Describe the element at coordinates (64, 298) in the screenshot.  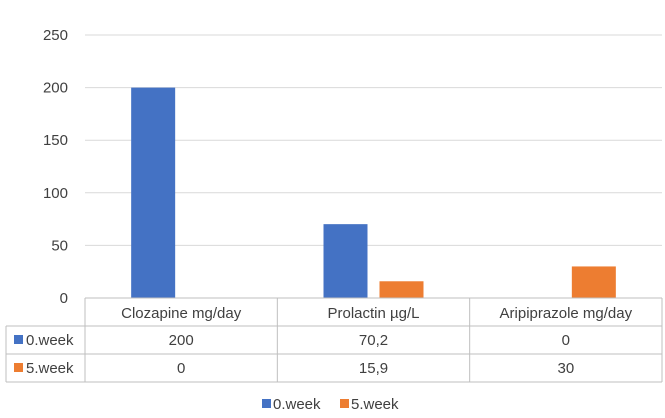
I see `y-tick-label: 0` at that location.